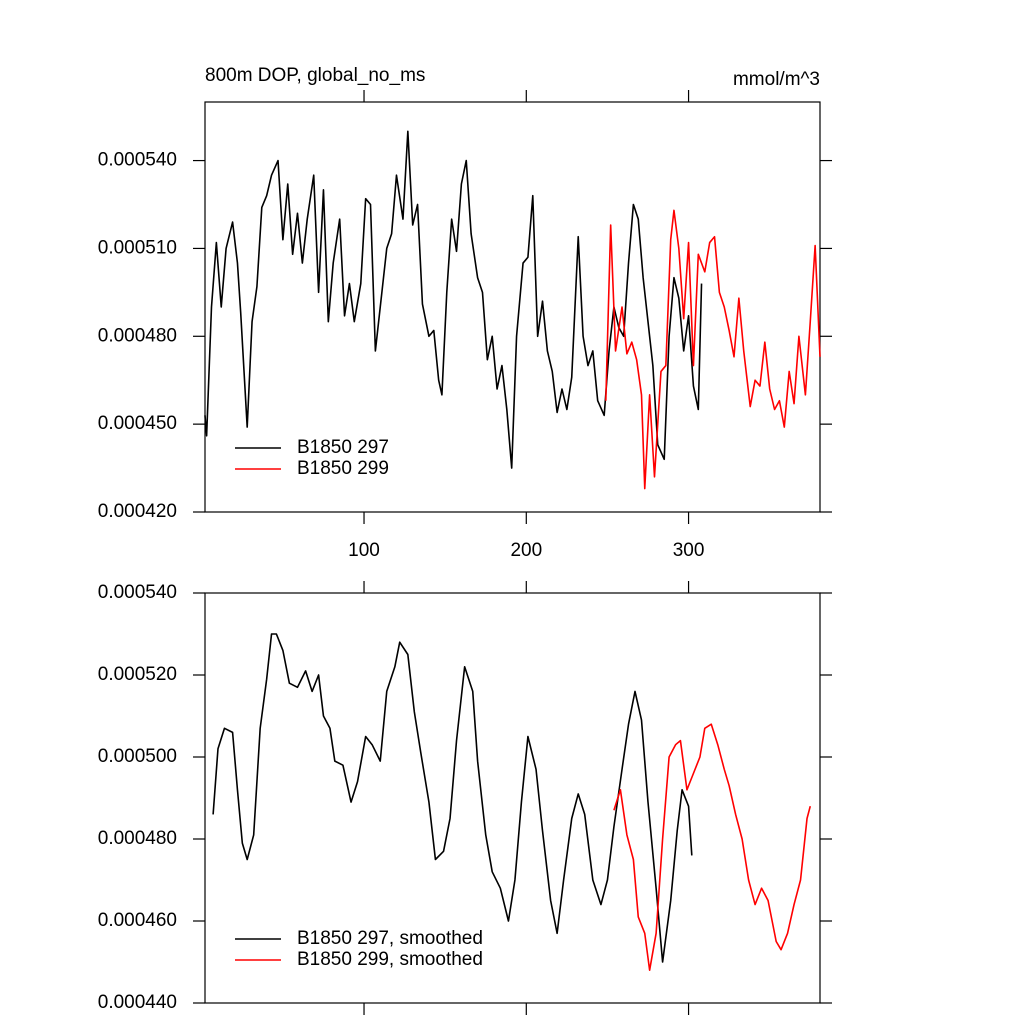  What do you see at coordinates (343, 468) in the screenshot?
I see `legend-label: B1850 299` at bounding box center [343, 468].